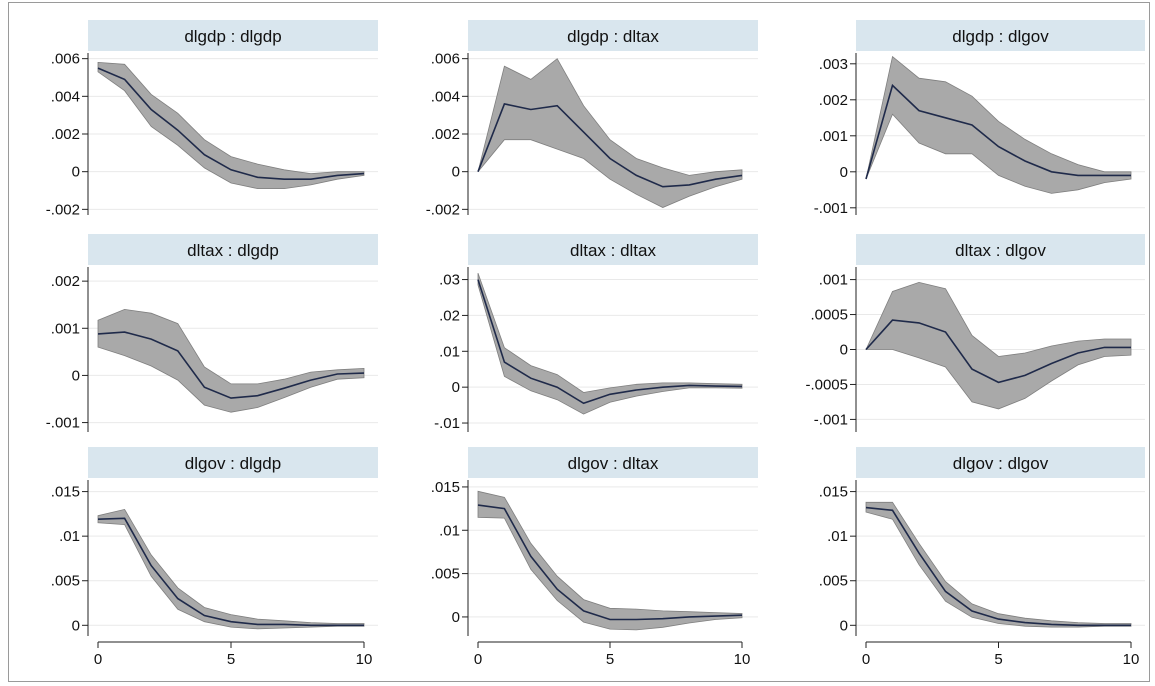  I want to click on panel-4: dltax : dlgdp -.001 0 .001 .002, so click(212, 333).